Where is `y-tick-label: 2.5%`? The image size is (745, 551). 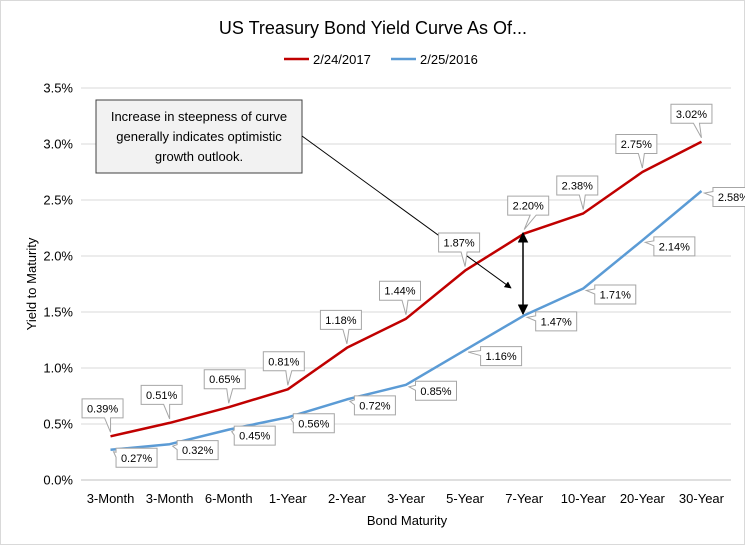 y-tick-label: 2.5% is located at coordinates (58, 200).